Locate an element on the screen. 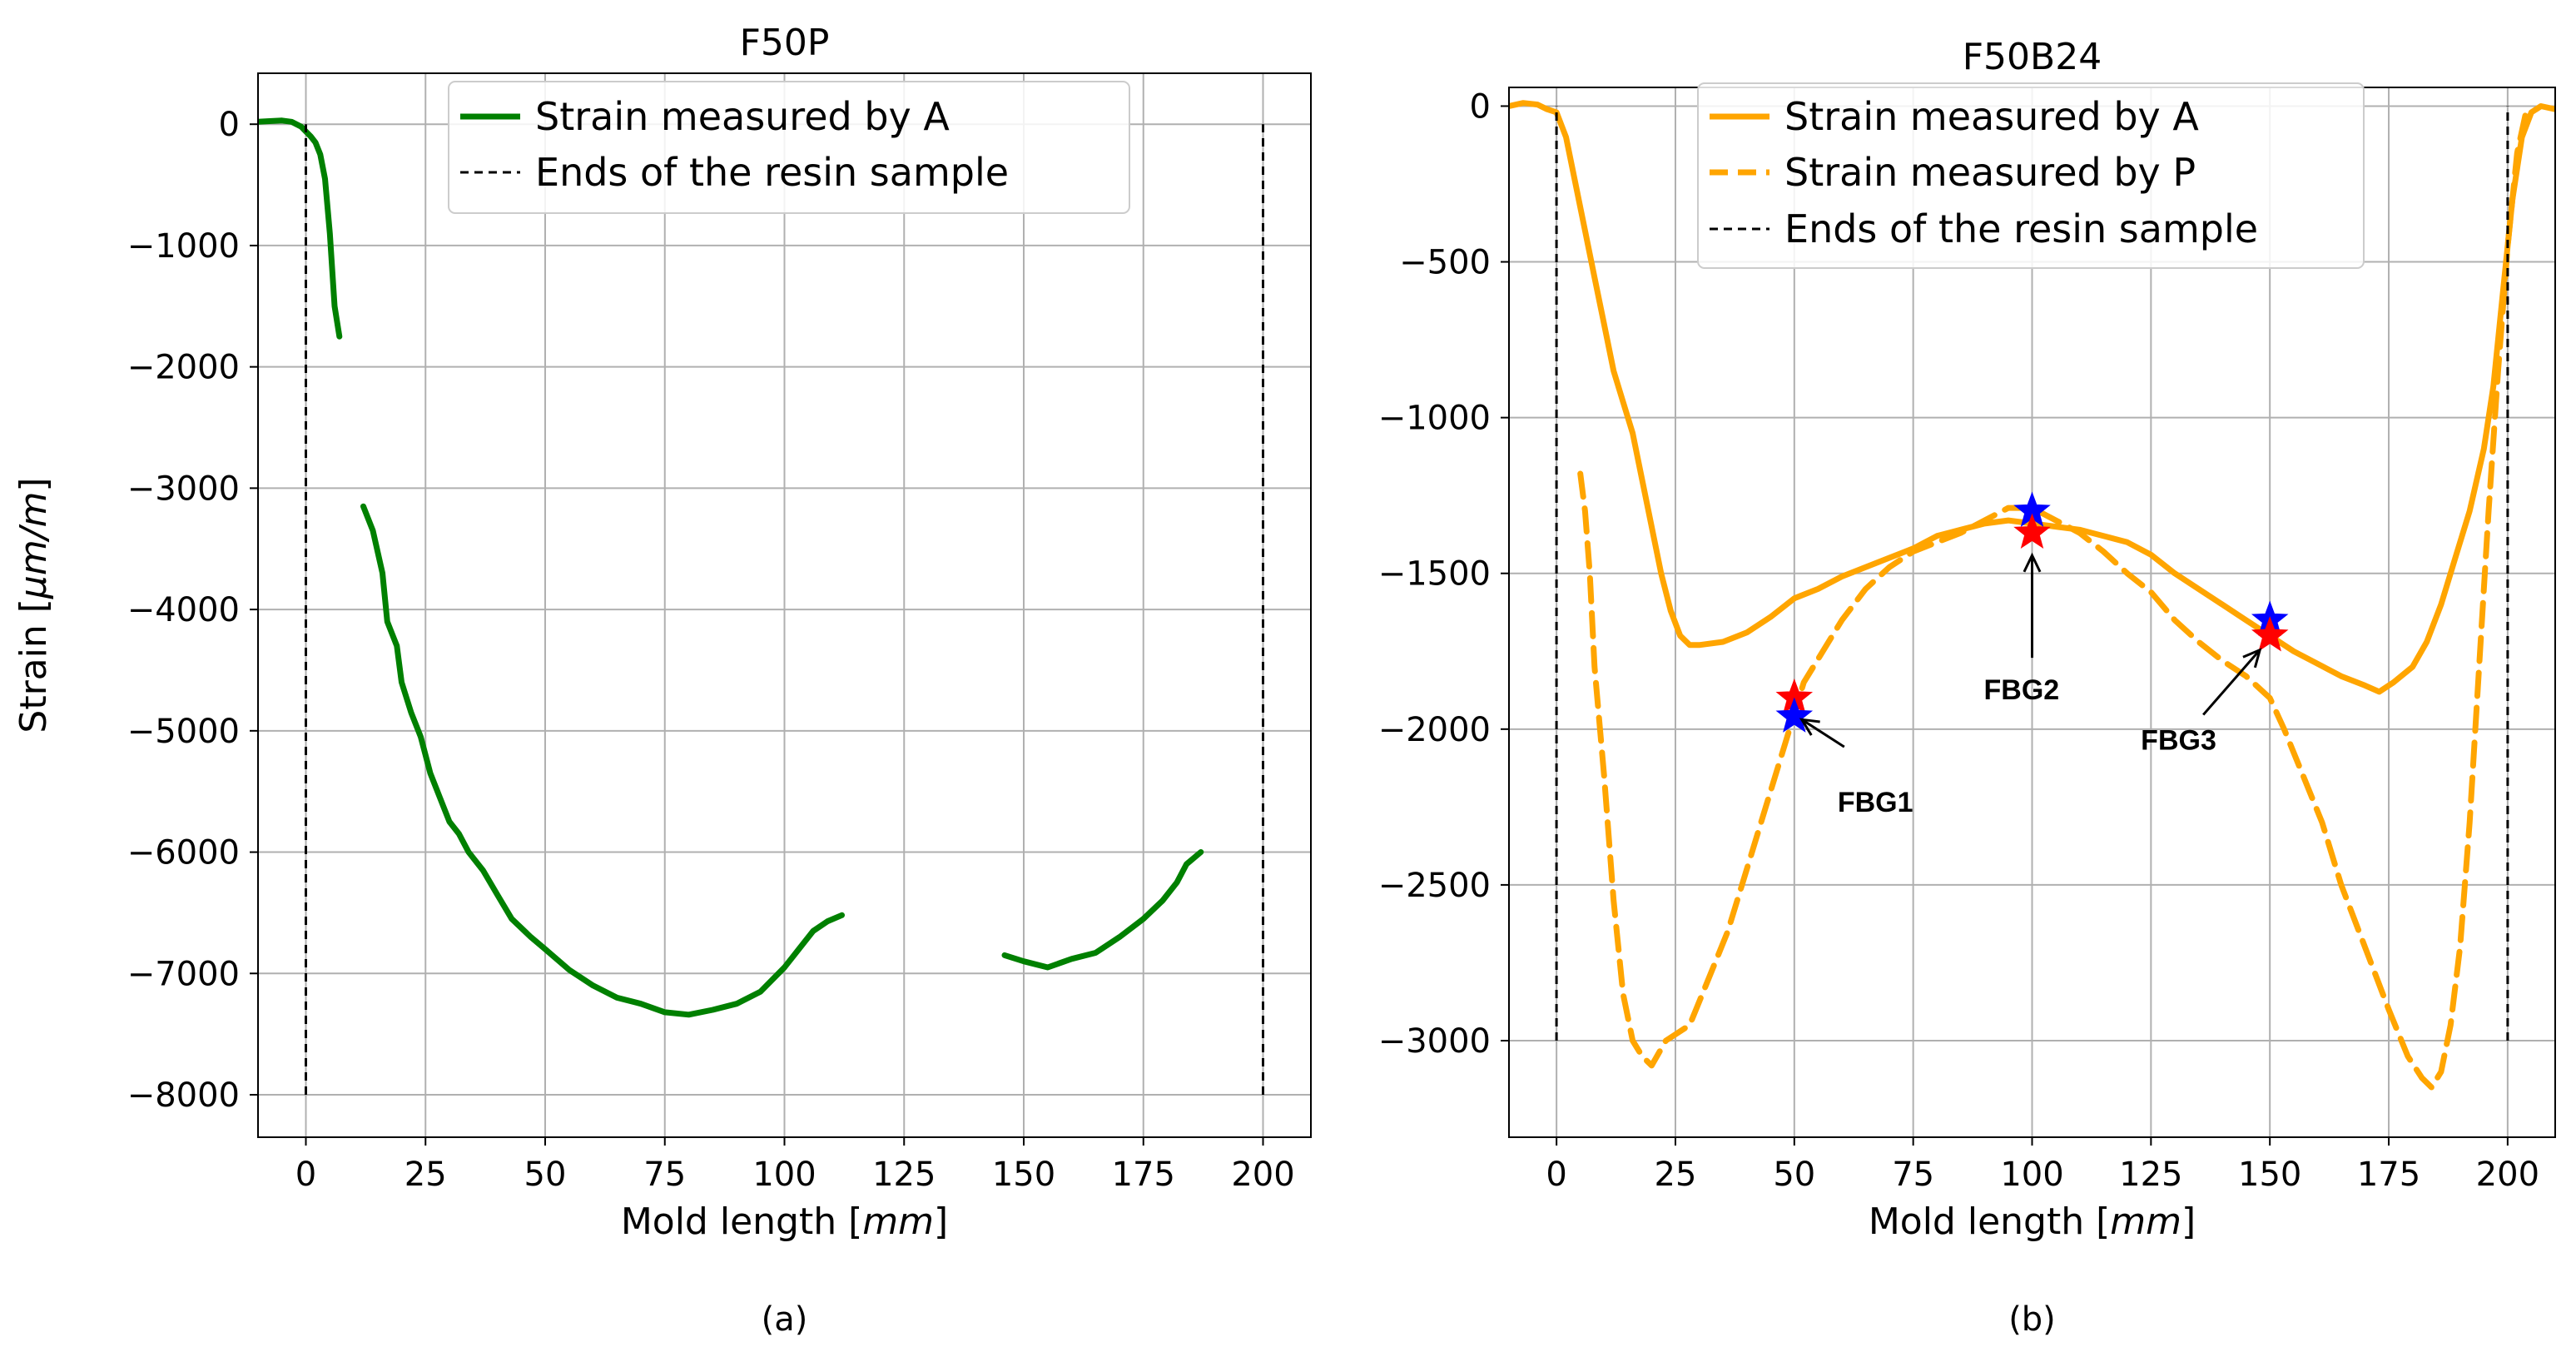 The width and height of the screenshot is (2576, 1362). panel-caption: (a) is located at coordinates (785, 1319).